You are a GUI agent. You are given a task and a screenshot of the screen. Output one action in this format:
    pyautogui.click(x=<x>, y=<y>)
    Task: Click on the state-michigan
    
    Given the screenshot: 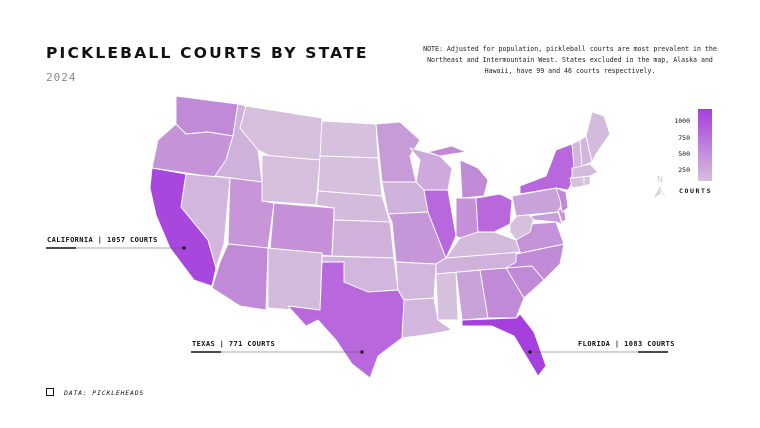 What is the action you would take?
    pyautogui.click(x=458, y=172)
    